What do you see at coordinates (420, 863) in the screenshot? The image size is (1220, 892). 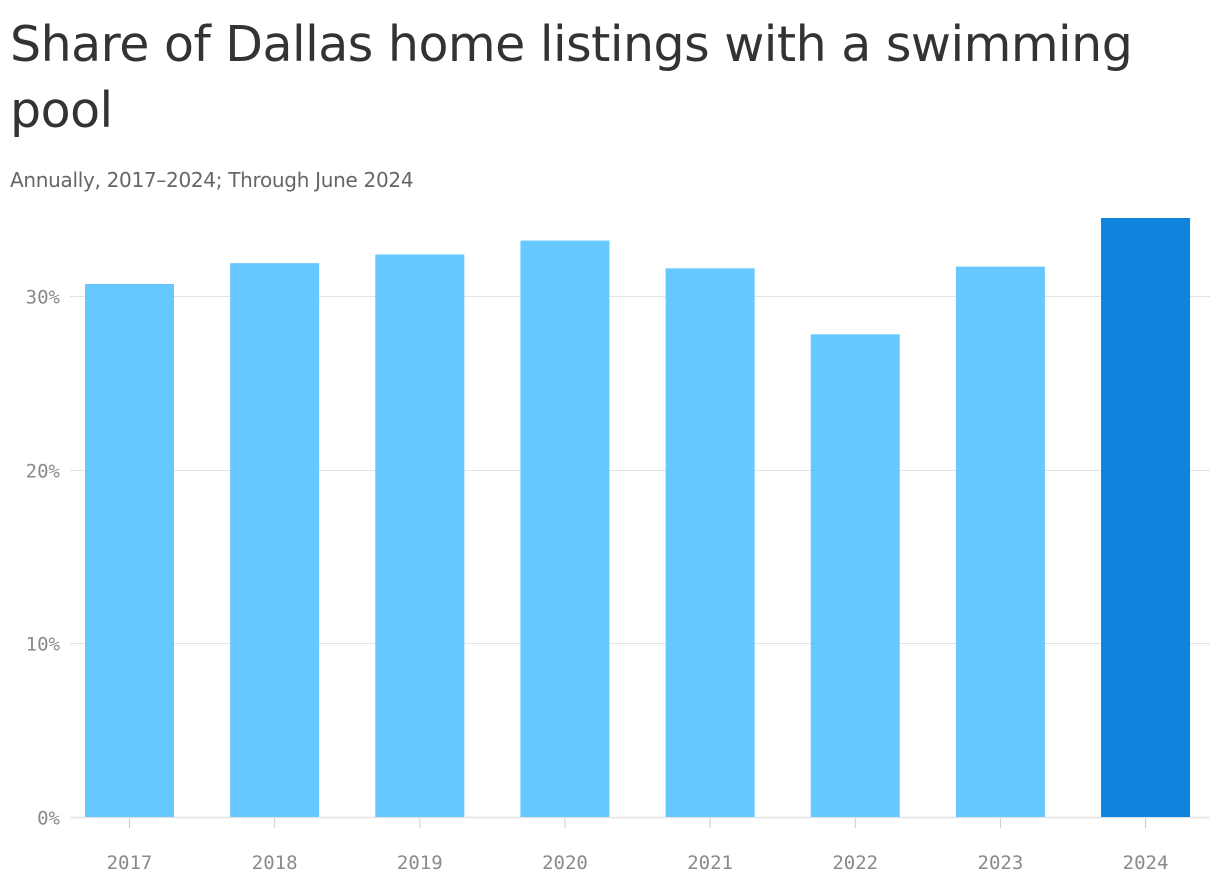 I see `x-tick-label-2019: 2019` at bounding box center [420, 863].